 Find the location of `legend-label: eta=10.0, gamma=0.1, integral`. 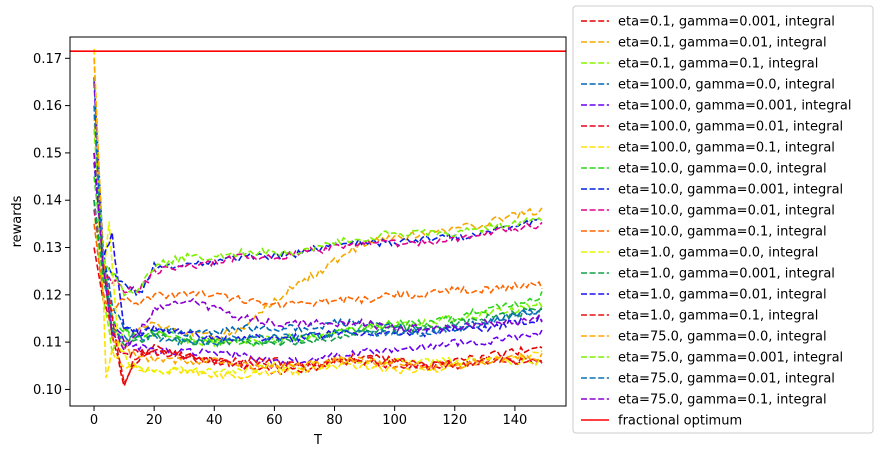

legend-label: eta=10.0, gamma=0.1, integral is located at coordinates (722, 232).